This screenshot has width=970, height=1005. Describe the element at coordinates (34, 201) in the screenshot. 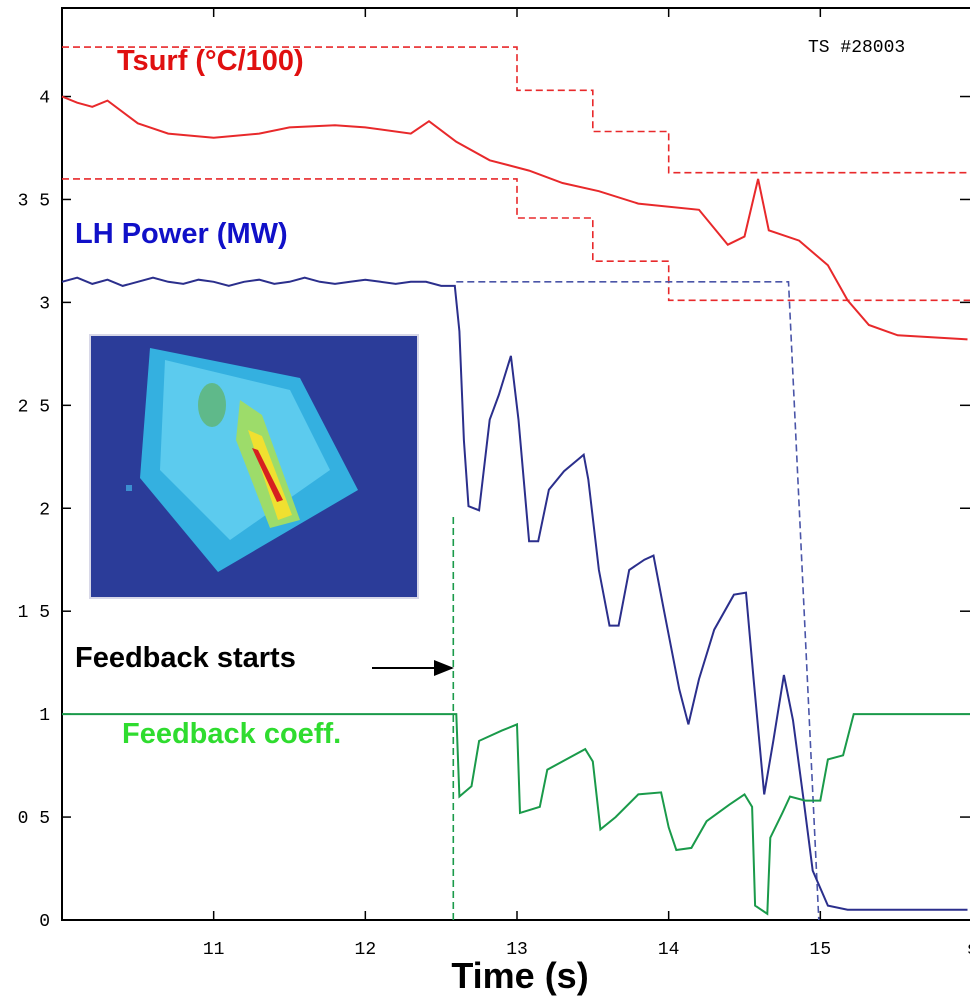

I see `y-tick-label: 3 5` at that location.